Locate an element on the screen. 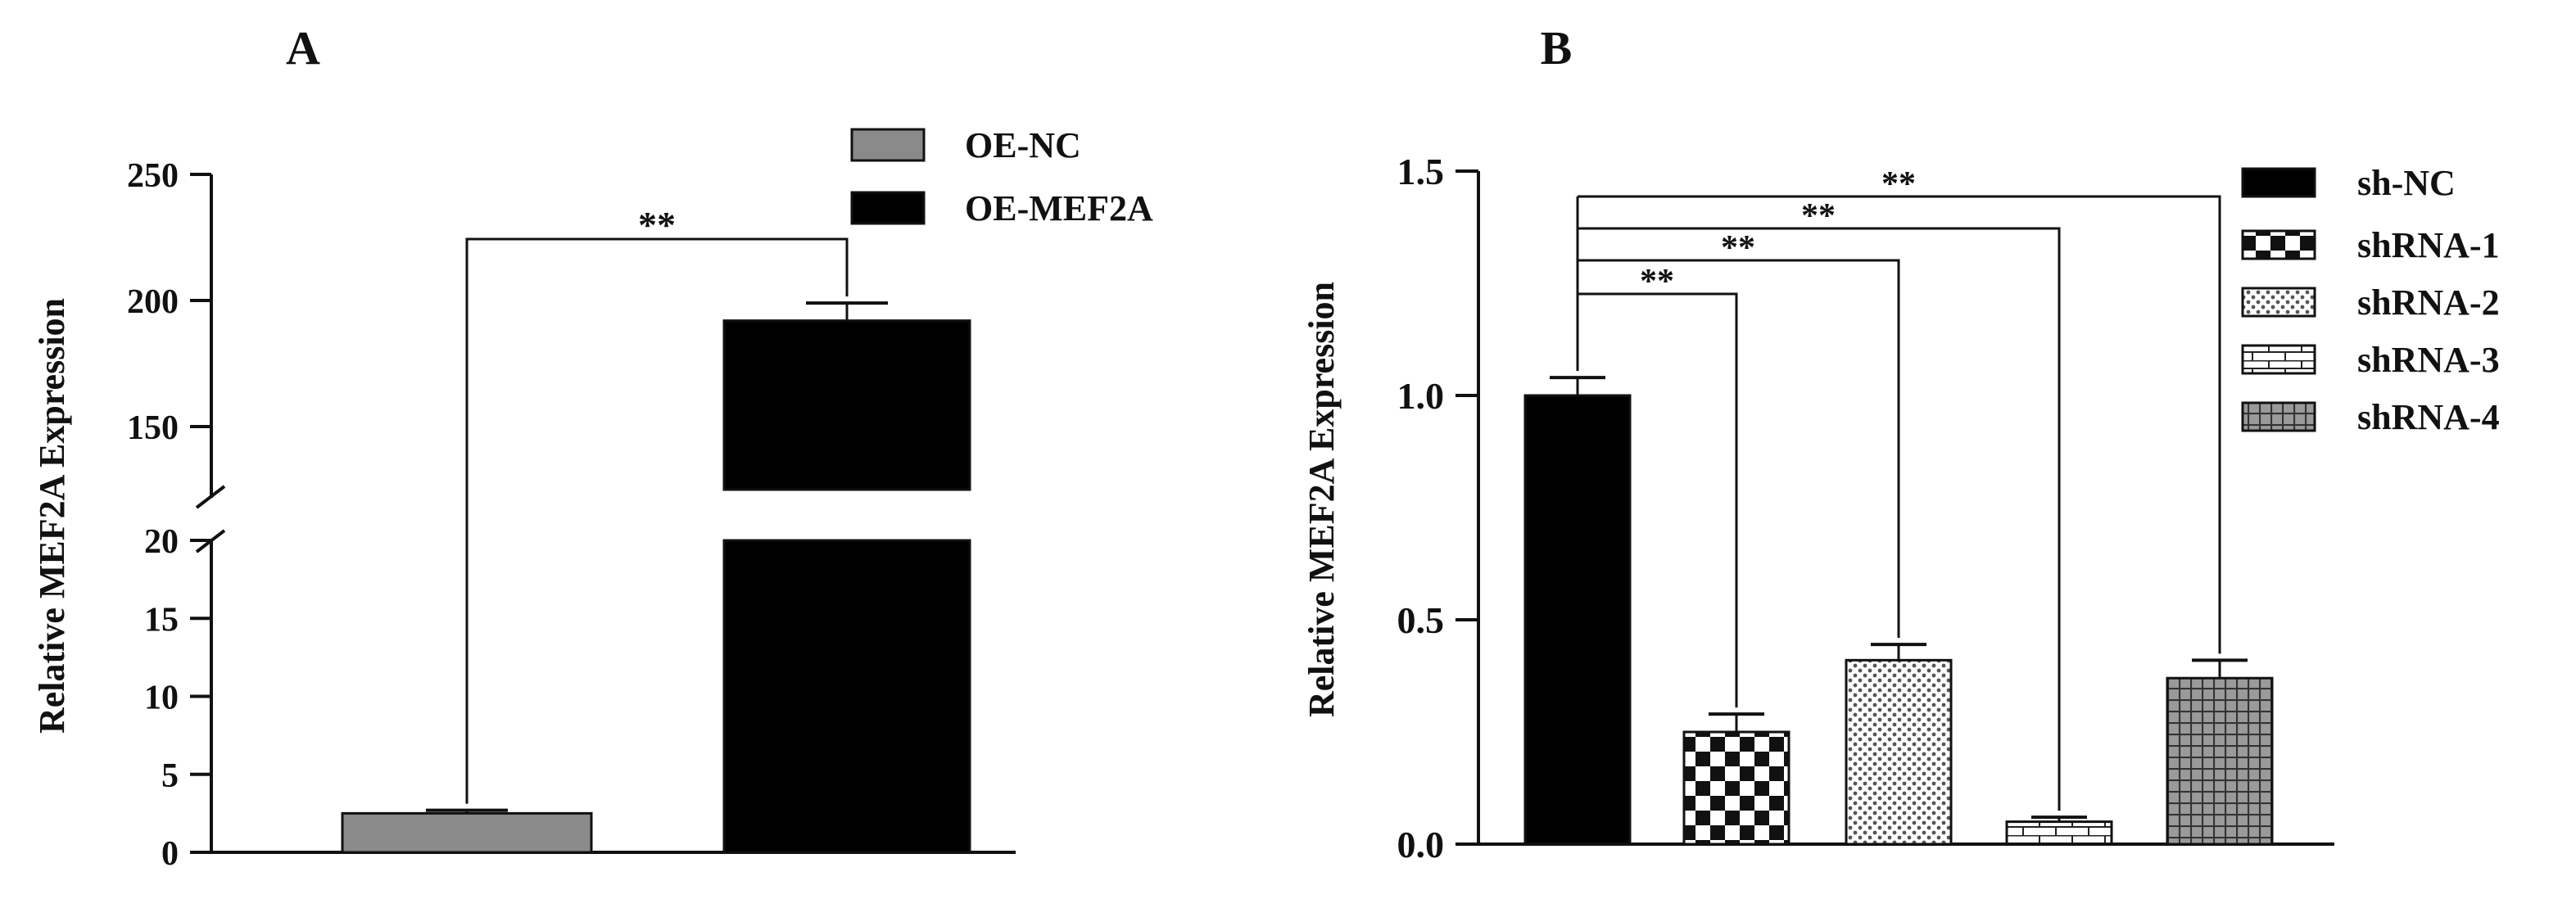 This screenshot has width=2576, height=908. y-tick-label: 200 is located at coordinates (153, 302).